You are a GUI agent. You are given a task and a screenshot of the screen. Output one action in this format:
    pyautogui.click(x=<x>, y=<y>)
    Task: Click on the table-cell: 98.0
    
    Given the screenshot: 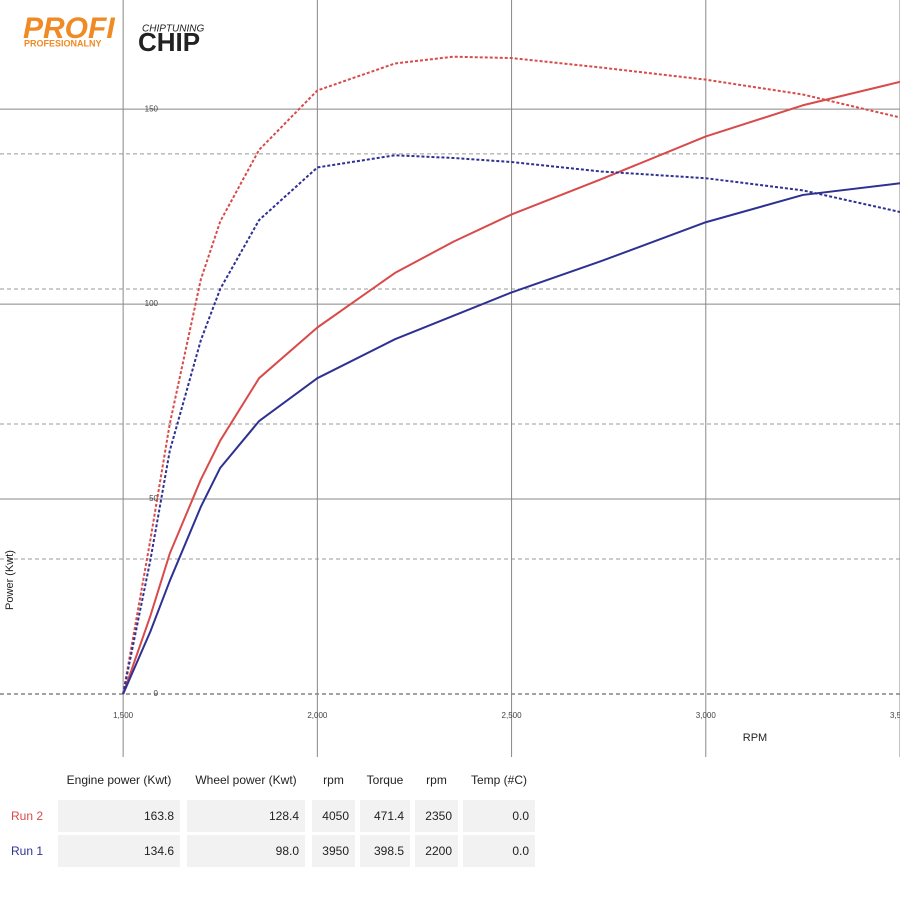 What is the action you would take?
    pyautogui.click(x=246, y=851)
    